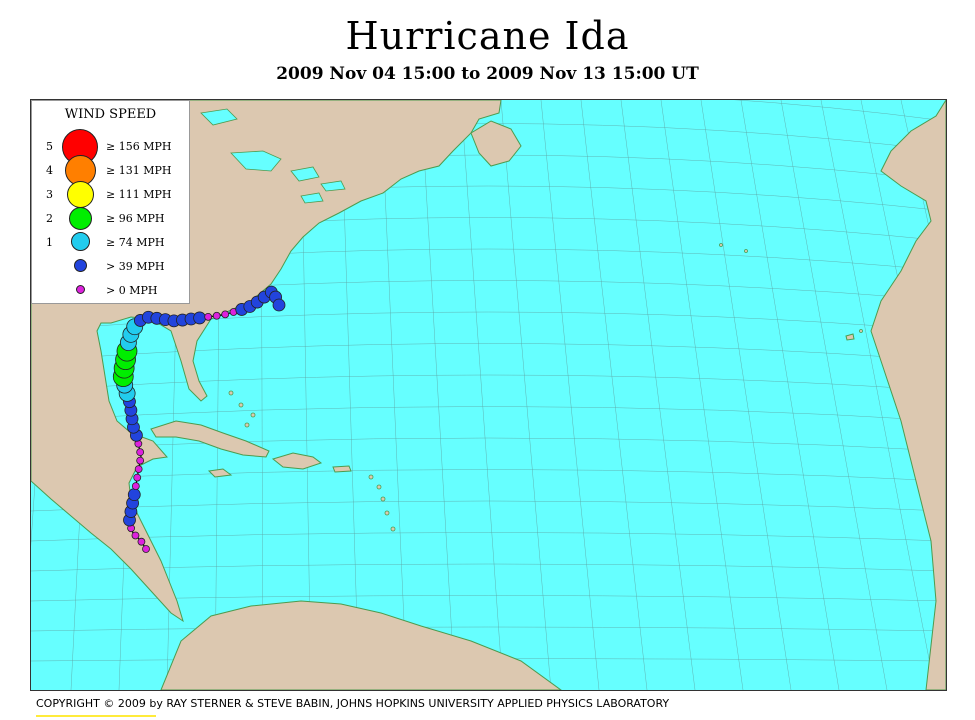 The height and width of the screenshot is (720, 975). I want to click on legend-label: ≥ 96 MPH, so click(135, 218).